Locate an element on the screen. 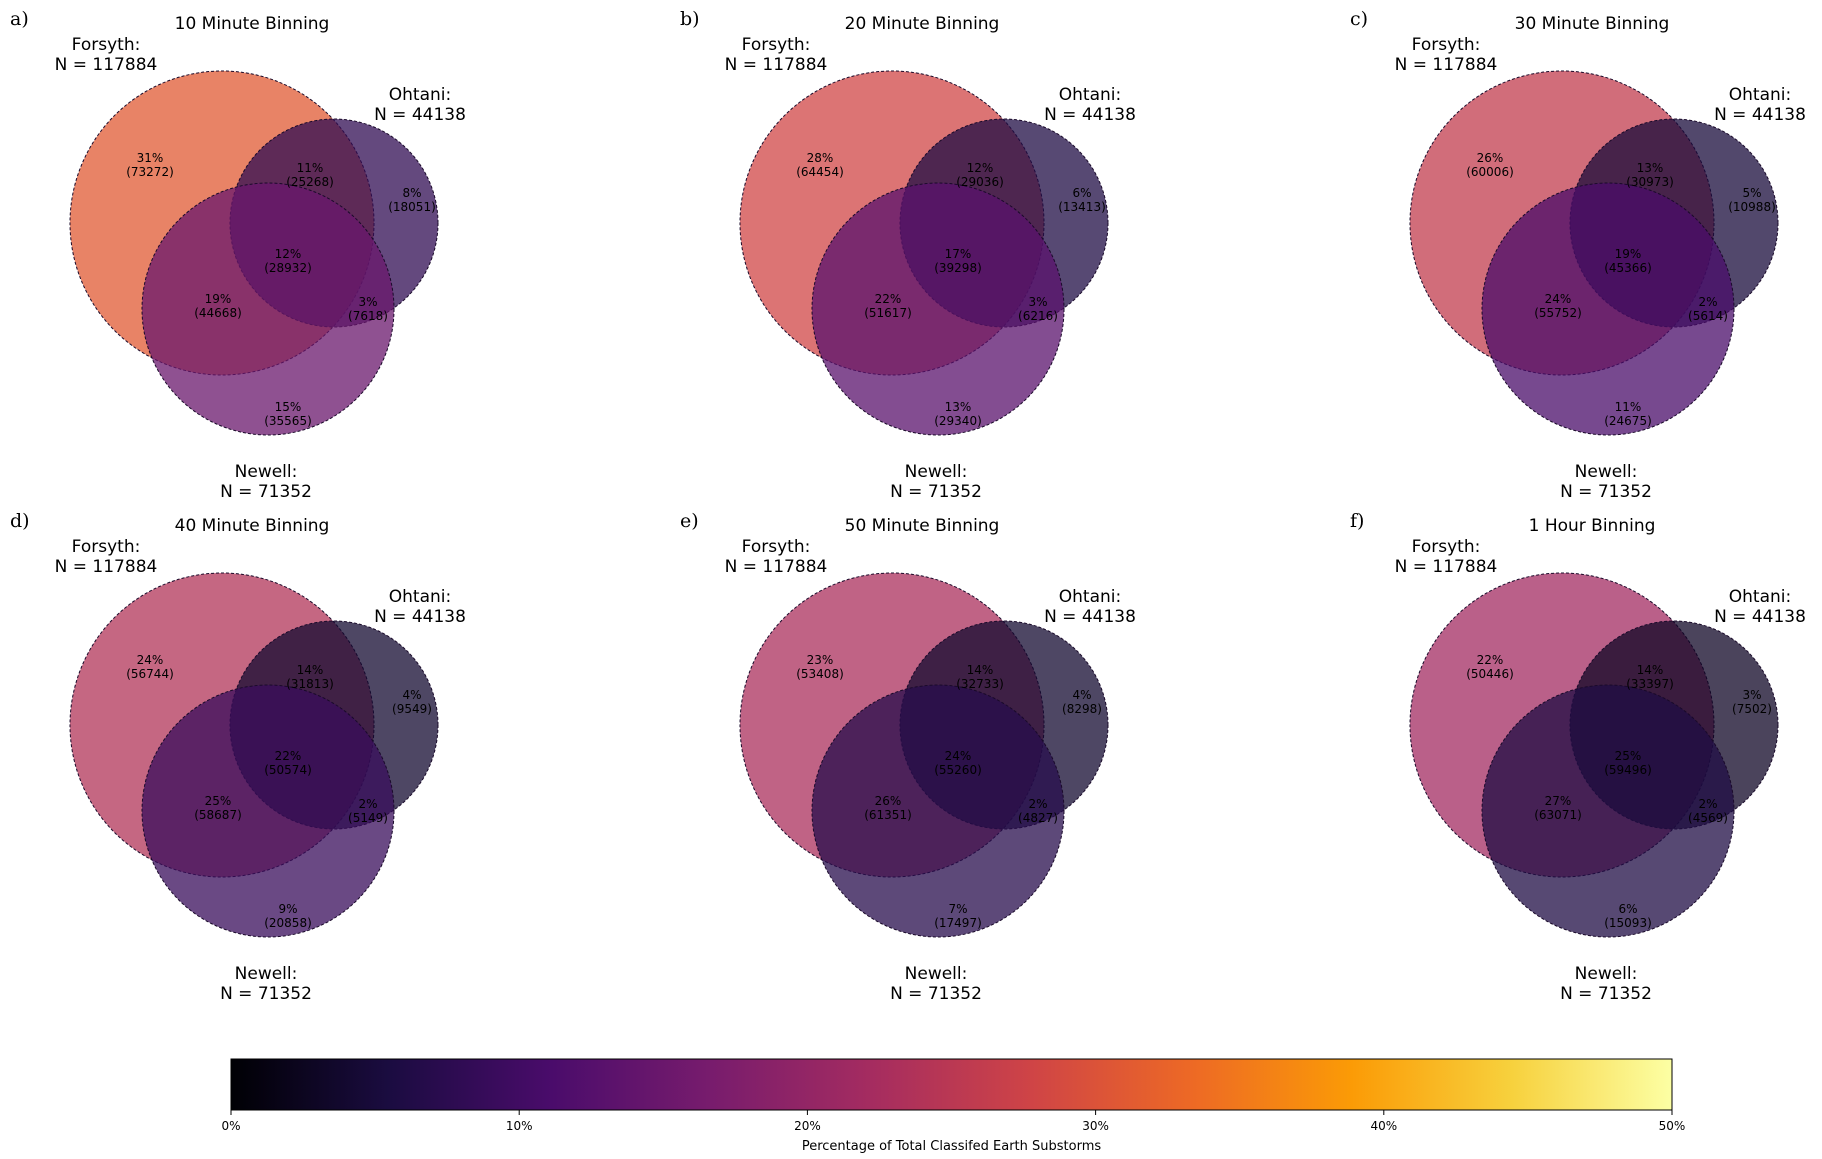 This screenshot has width=1822, height=1159. region-ohtani_only-count: (10988) is located at coordinates (1752, 207).